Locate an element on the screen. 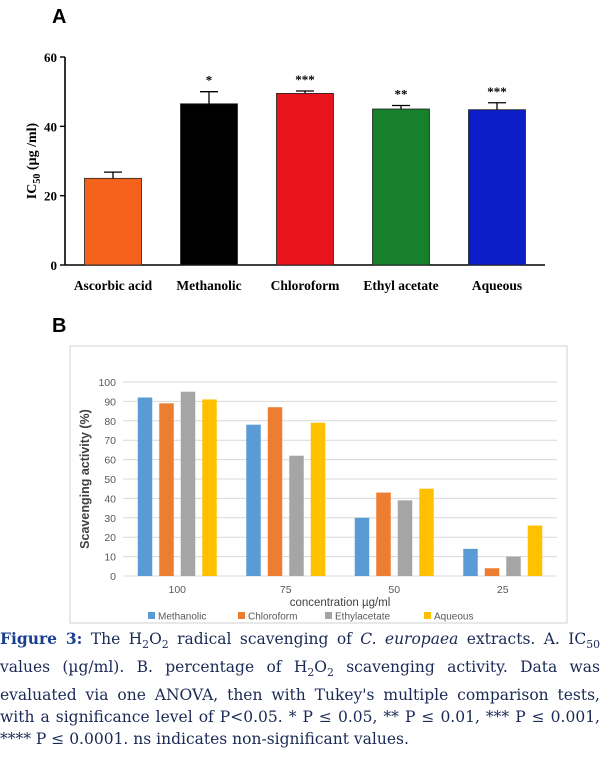 This screenshot has width=613, height=784. caption-text: values (µg/ml). B. percentage of H is located at coordinates (154, 667).